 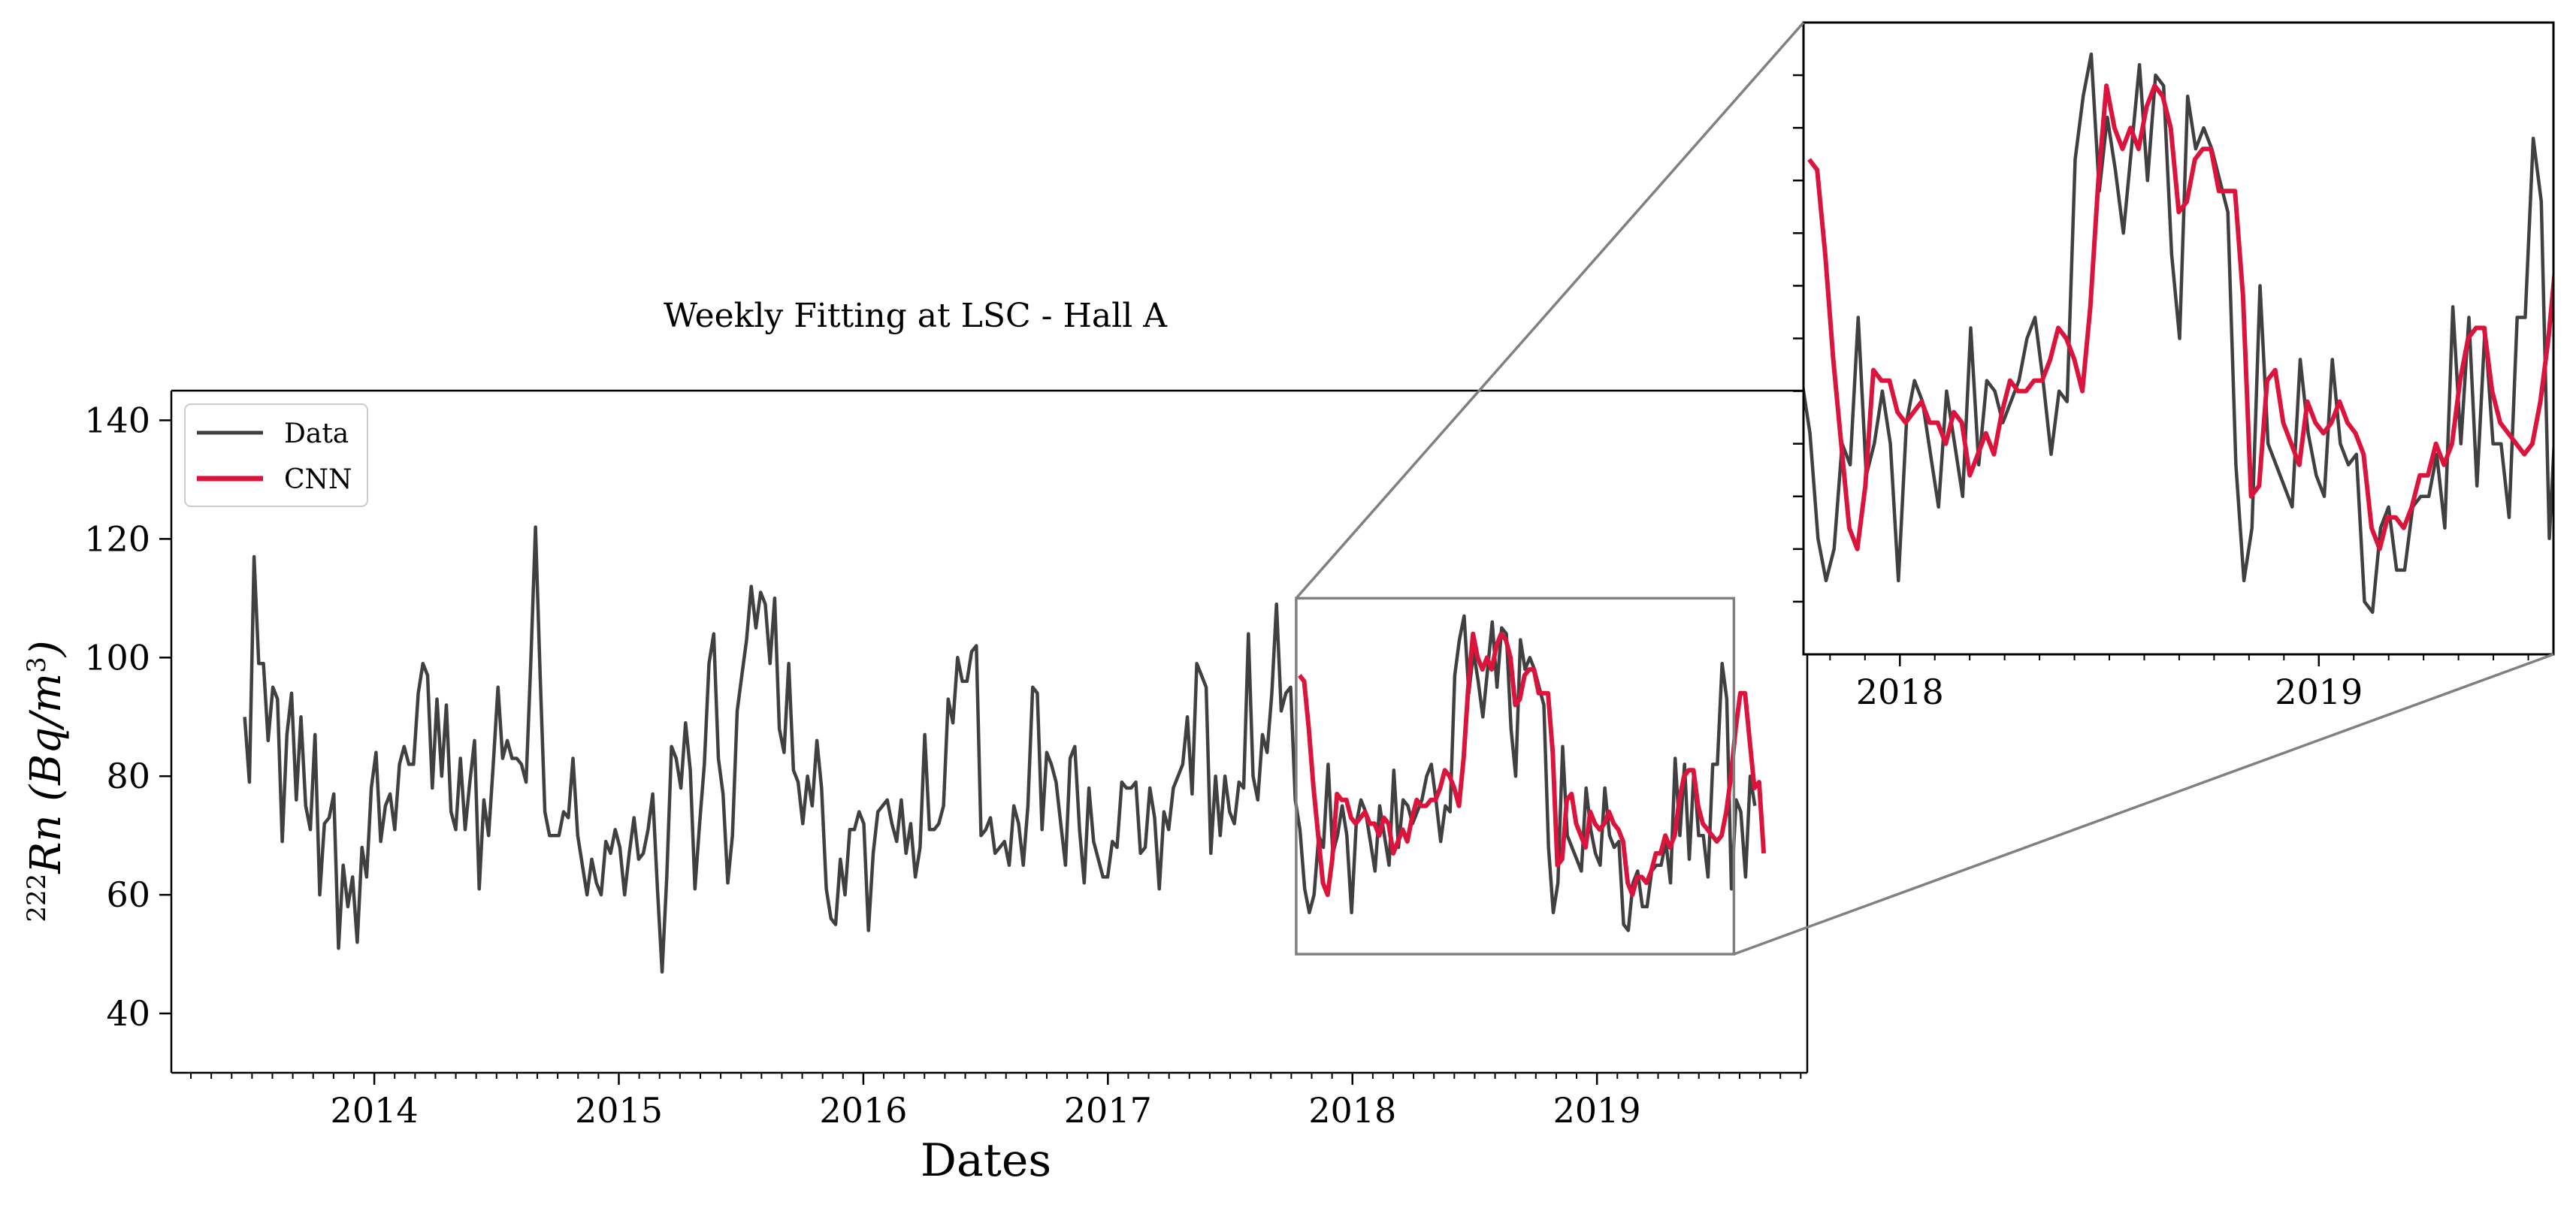 What do you see at coordinates (986, 1160) in the screenshot?
I see `x-axis-label: Dates` at bounding box center [986, 1160].